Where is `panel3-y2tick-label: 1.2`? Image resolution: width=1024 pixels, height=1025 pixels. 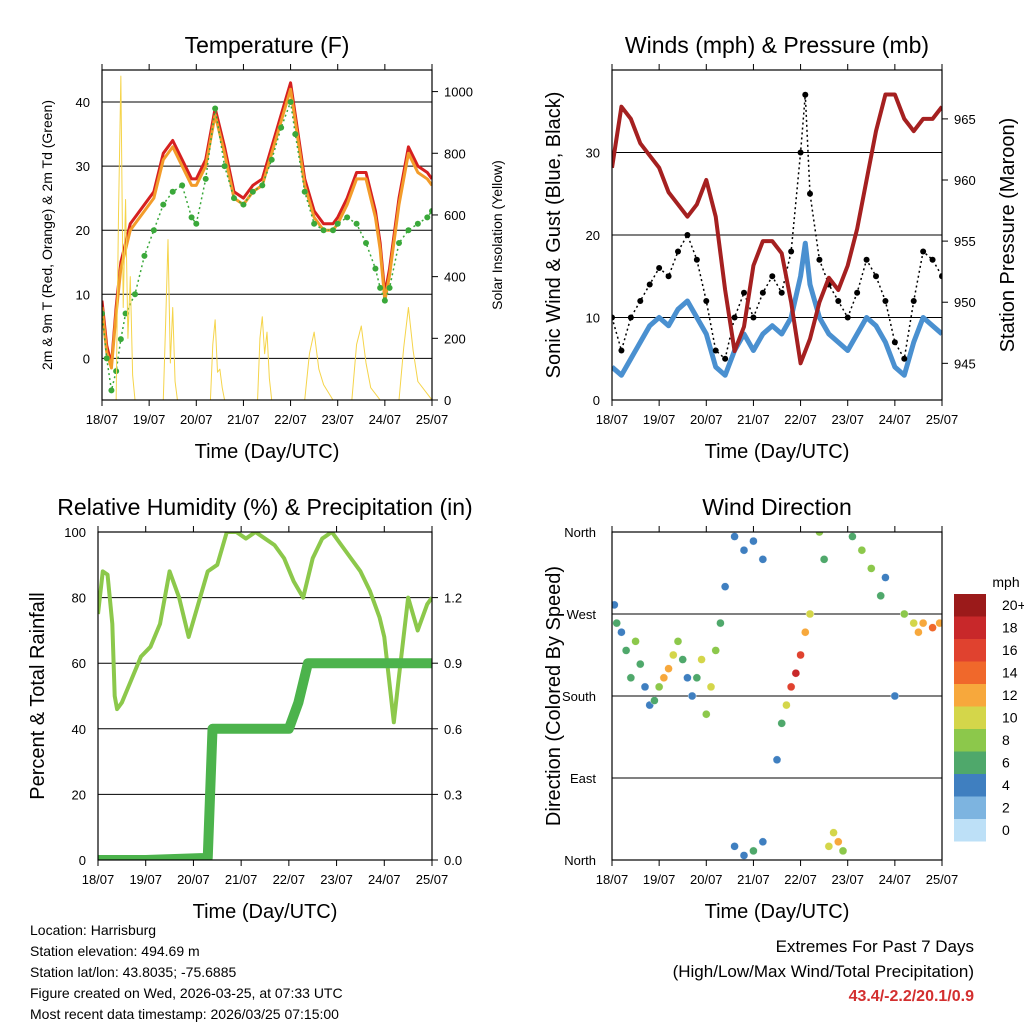 panel3-y2tick-label: 1.2 is located at coordinates (453, 598).